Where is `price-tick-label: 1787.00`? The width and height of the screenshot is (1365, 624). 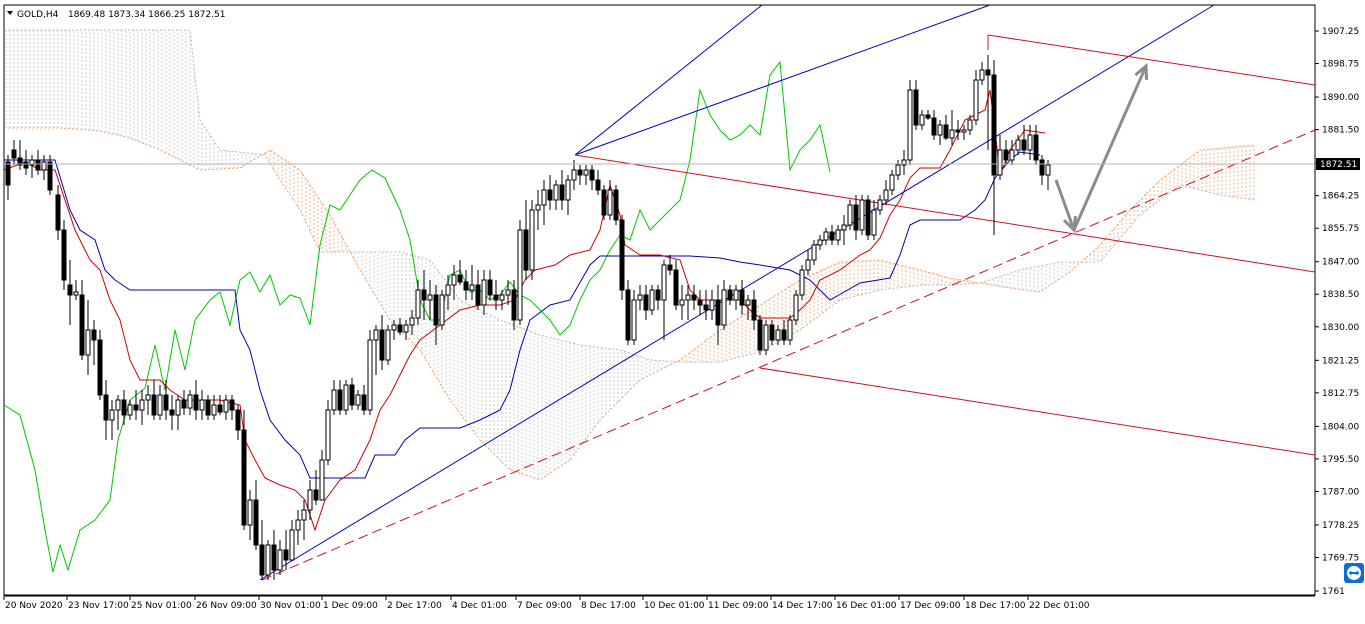 price-tick-label: 1787.00 is located at coordinates (1340, 492).